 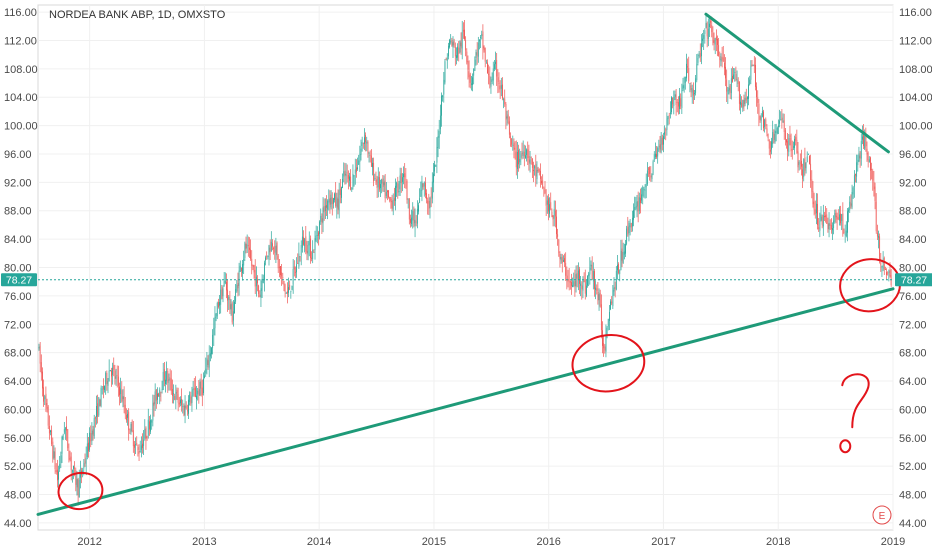 What do you see at coordinates (21, 98) in the screenshot?
I see `y-tick-label-left: 104.00` at bounding box center [21, 98].